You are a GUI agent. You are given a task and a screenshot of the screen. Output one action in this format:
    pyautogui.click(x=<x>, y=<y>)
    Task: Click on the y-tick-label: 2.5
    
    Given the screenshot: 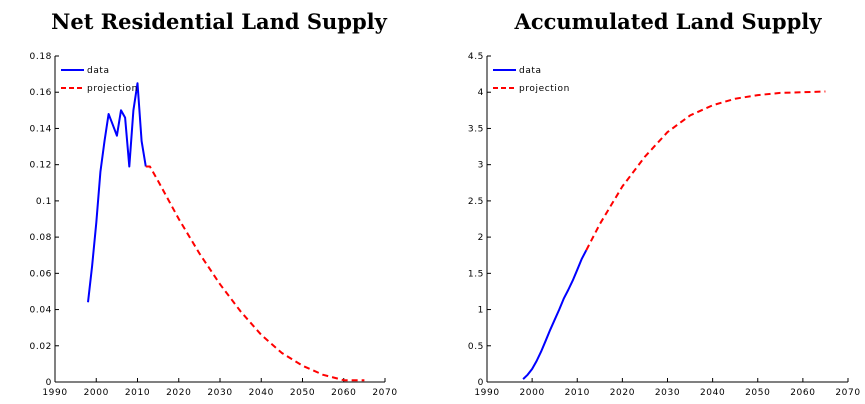 What is the action you would take?
    pyautogui.click(x=476, y=202)
    